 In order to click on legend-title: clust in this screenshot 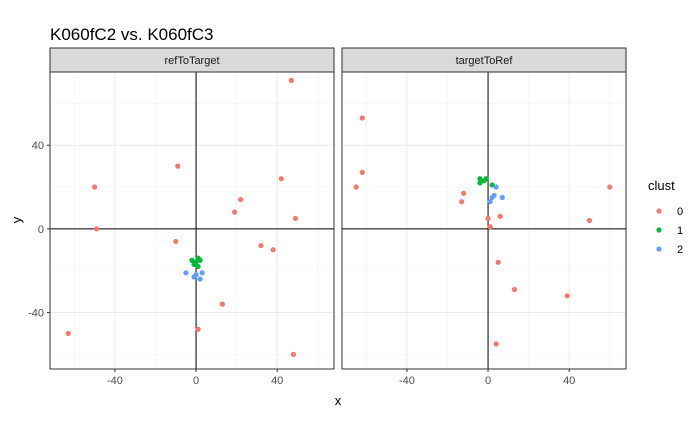, I will do `click(661, 185)`.